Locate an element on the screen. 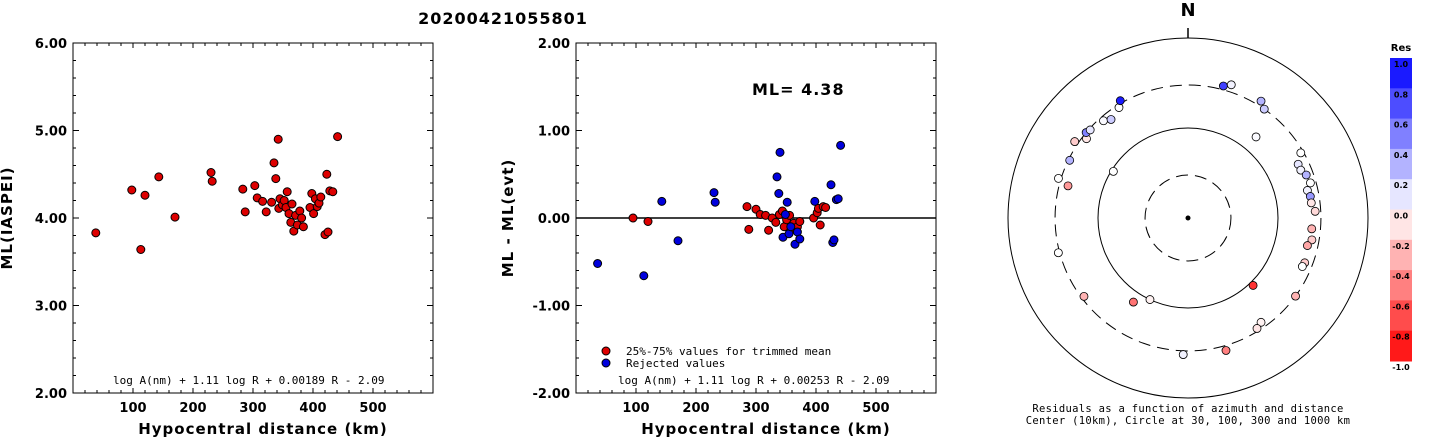 This screenshot has width=1437, height=441. y-tick-label: 5.00 is located at coordinates (51, 132).